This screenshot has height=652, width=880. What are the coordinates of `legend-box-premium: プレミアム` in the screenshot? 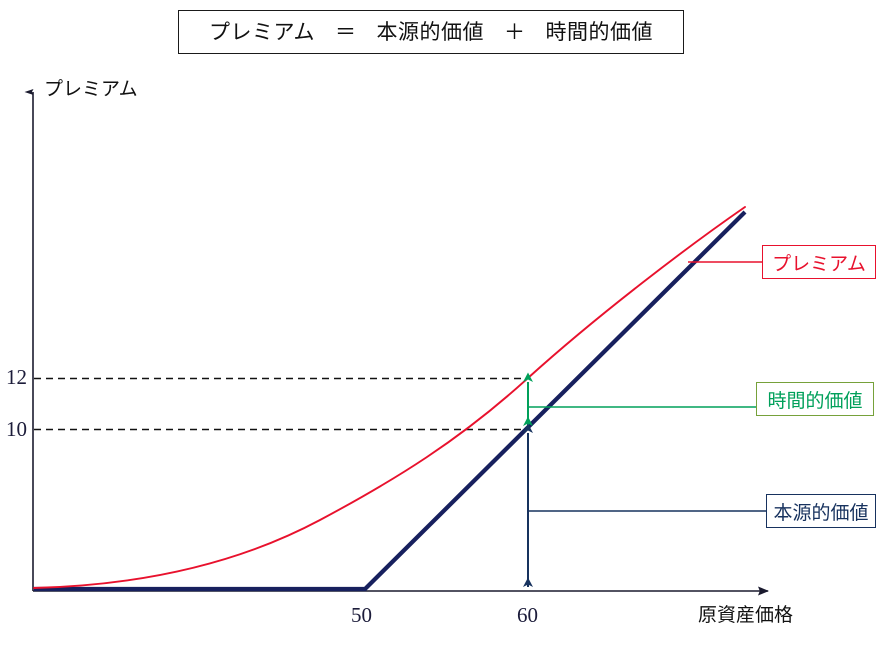 It's located at (819, 262).